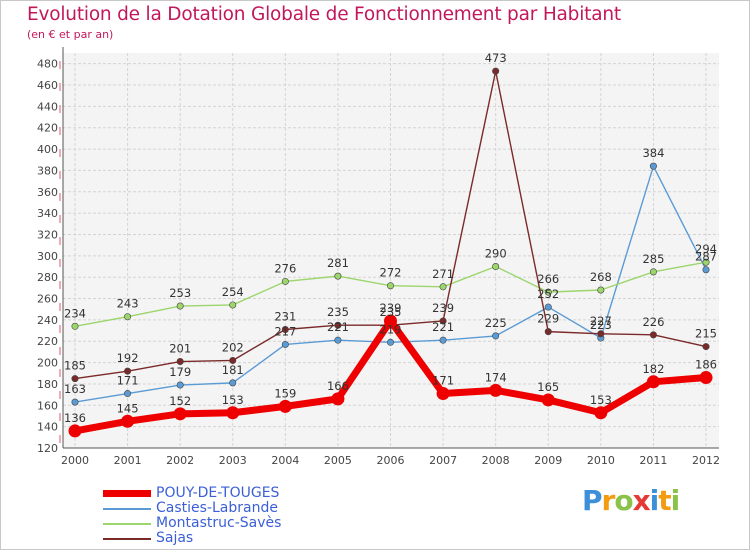  I want to click on x-tick-label: 2008, so click(496, 460).